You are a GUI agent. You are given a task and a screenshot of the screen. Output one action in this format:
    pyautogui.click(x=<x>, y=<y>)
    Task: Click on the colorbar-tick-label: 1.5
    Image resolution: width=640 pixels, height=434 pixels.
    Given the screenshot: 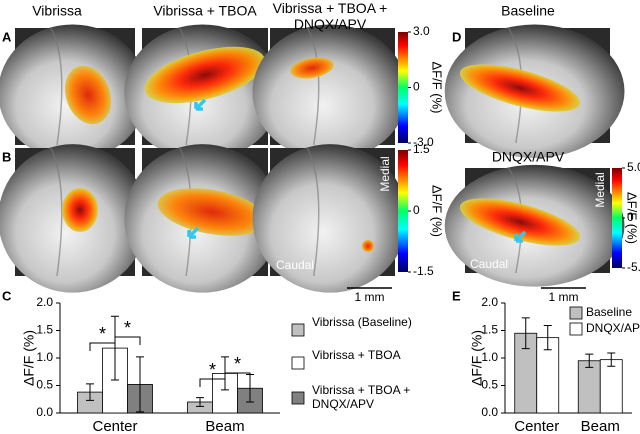 What is the action you would take?
    pyautogui.click(x=421, y=149)
    